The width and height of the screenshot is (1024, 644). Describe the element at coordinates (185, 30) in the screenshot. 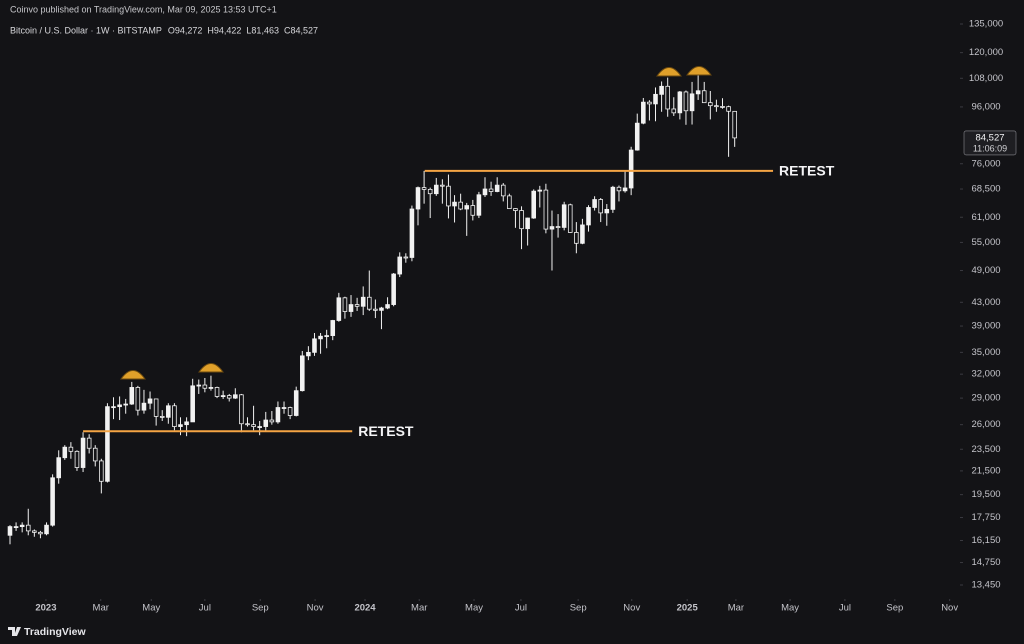

I see `ohlc-value: O94,272` at that location.